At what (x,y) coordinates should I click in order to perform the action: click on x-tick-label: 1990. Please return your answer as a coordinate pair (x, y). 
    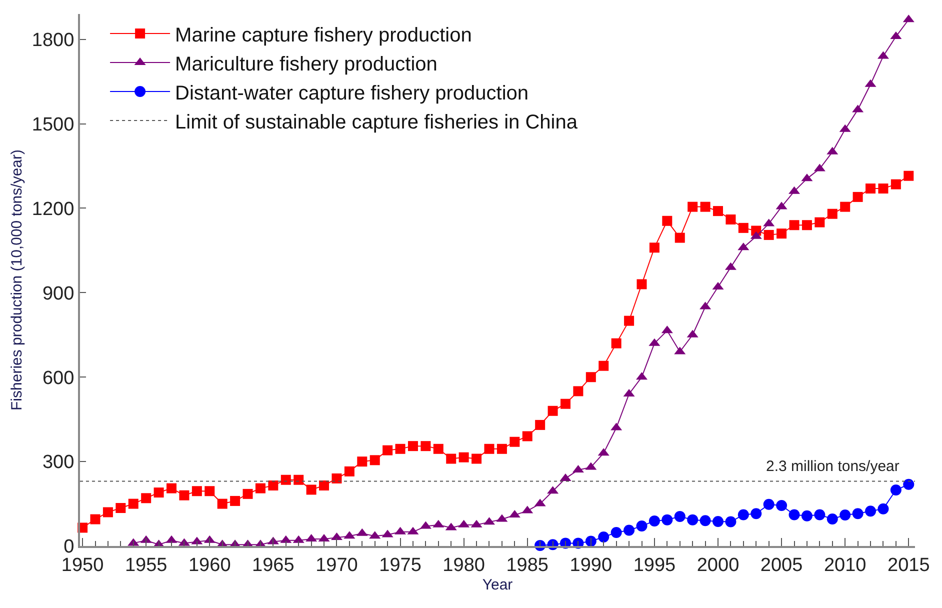
    Looking at the image, I should click on (591, 565).